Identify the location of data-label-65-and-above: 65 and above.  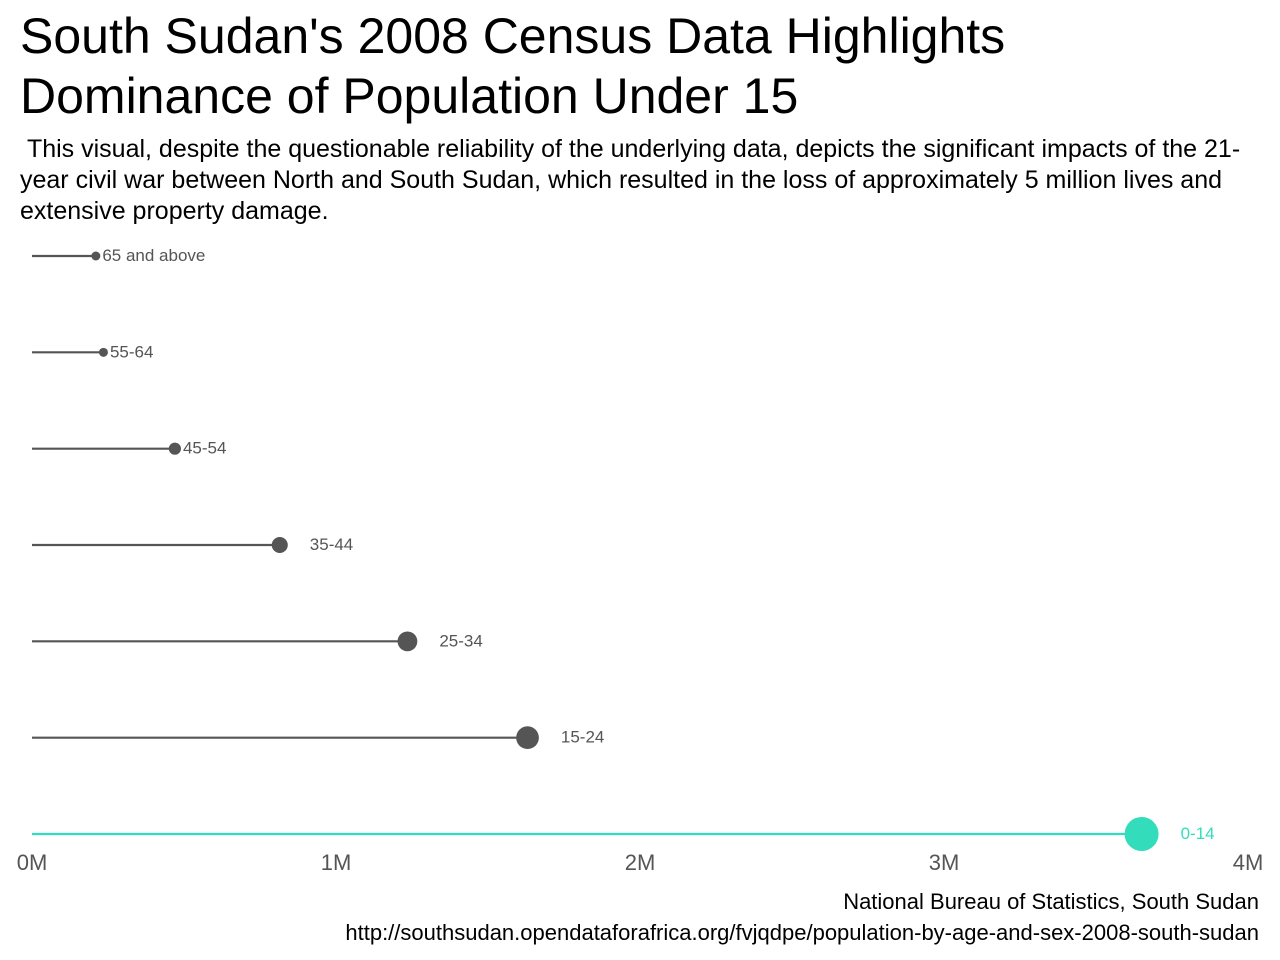
(153, 255).